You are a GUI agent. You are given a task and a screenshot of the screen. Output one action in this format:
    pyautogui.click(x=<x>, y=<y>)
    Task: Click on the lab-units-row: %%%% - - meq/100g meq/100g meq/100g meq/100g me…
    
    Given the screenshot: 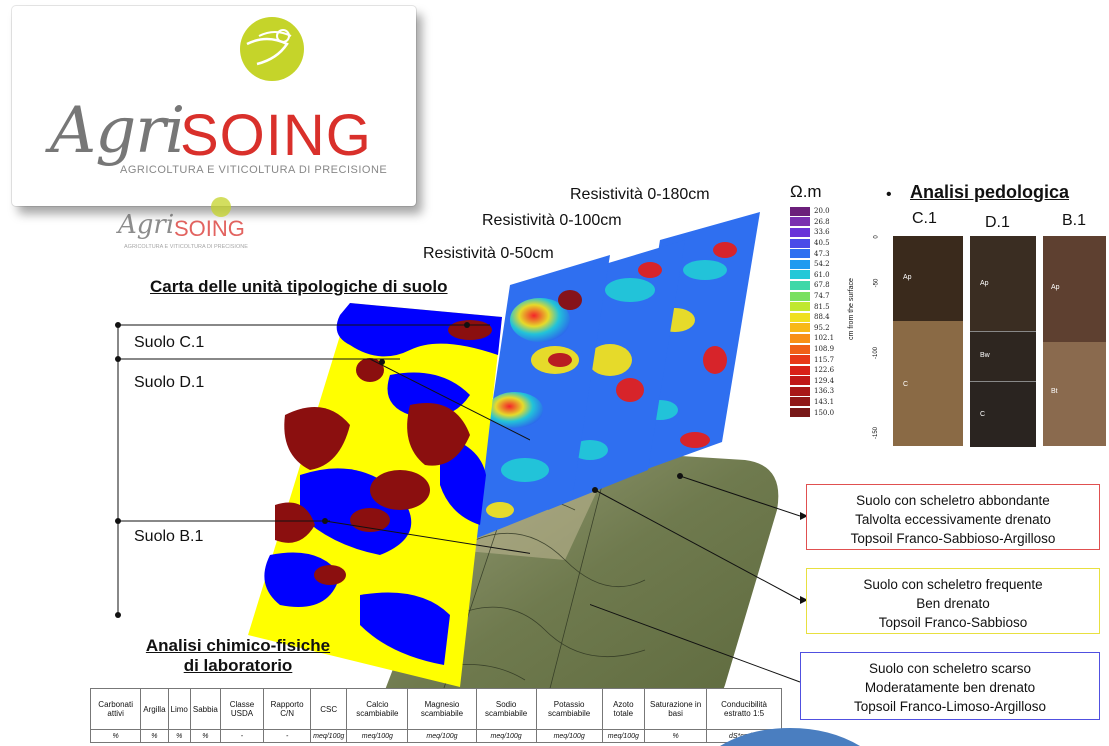 What is the action you would take?
    pyautogui.click(x=435, y=736)
    